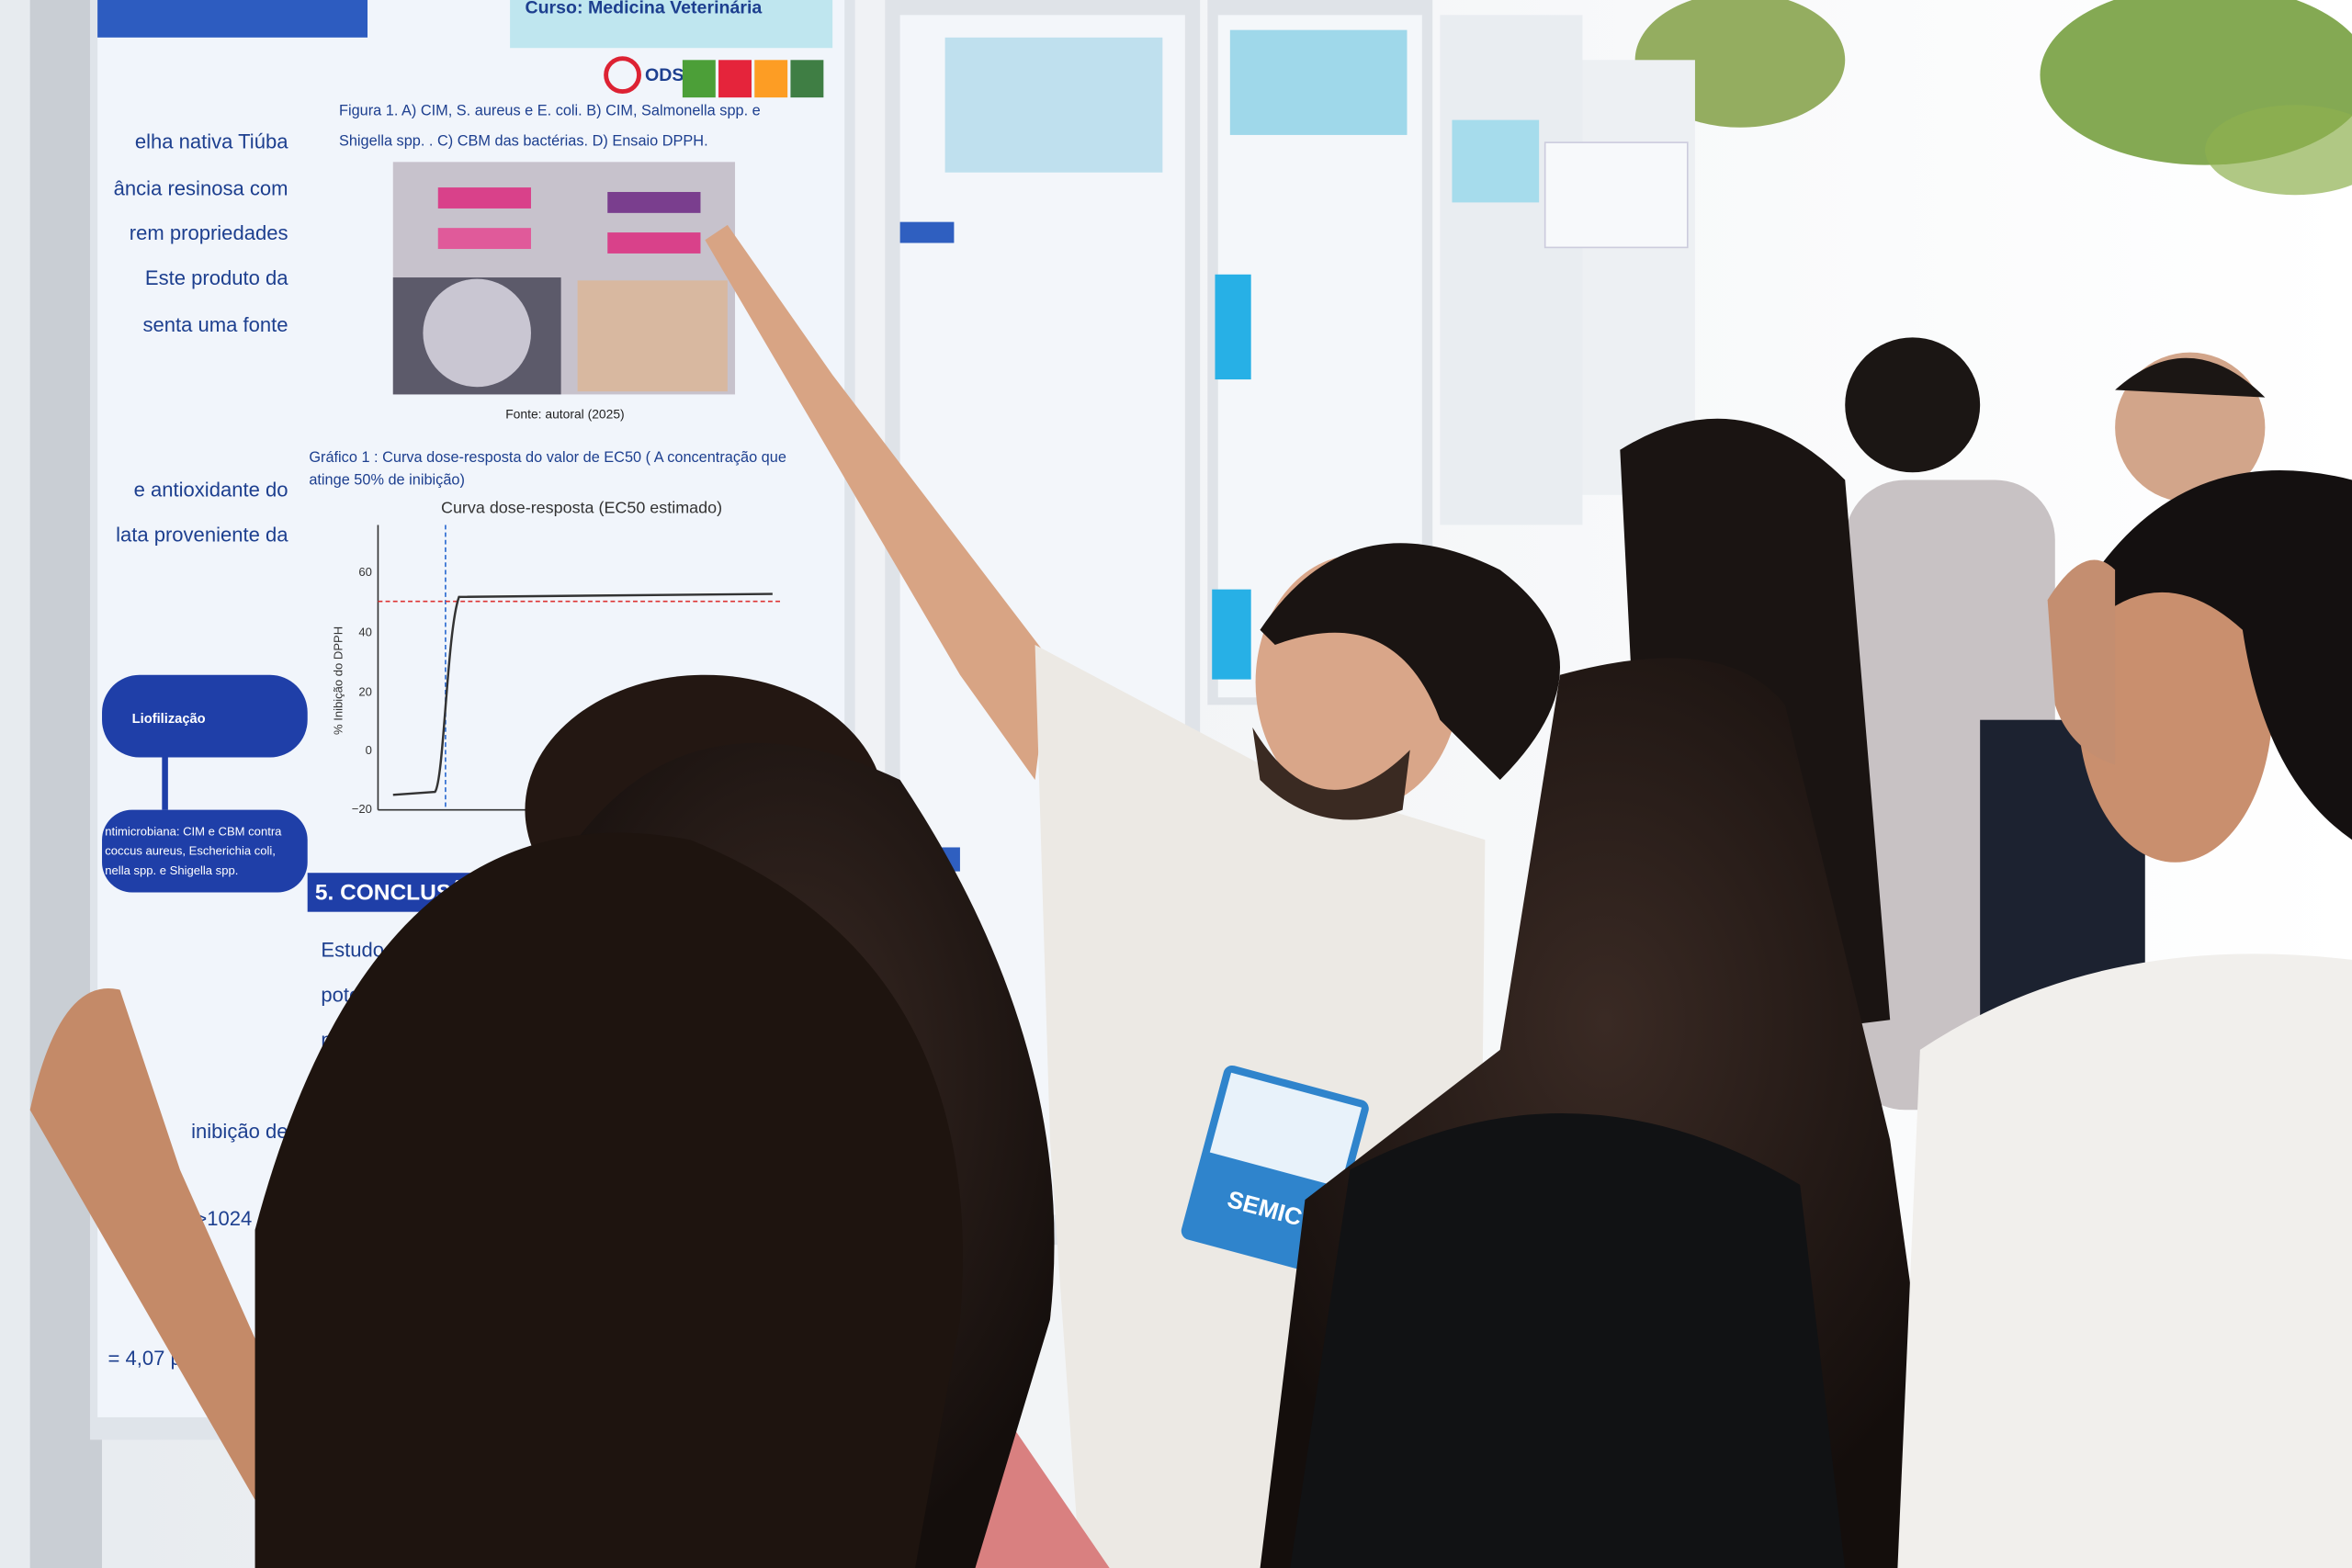  What do you see at coordinates (190, 851) in the screenshot?
I see `flow-box-label: coccus aureus, Escherichia coli,` at bounding box center [190, 851].